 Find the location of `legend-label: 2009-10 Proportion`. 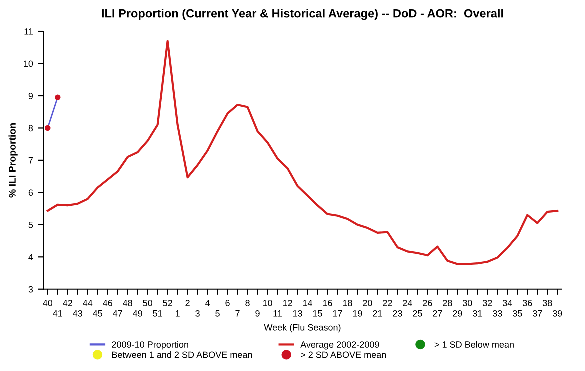

legend-label: 2009-10 Proportion is located at coordinates (150, 345).